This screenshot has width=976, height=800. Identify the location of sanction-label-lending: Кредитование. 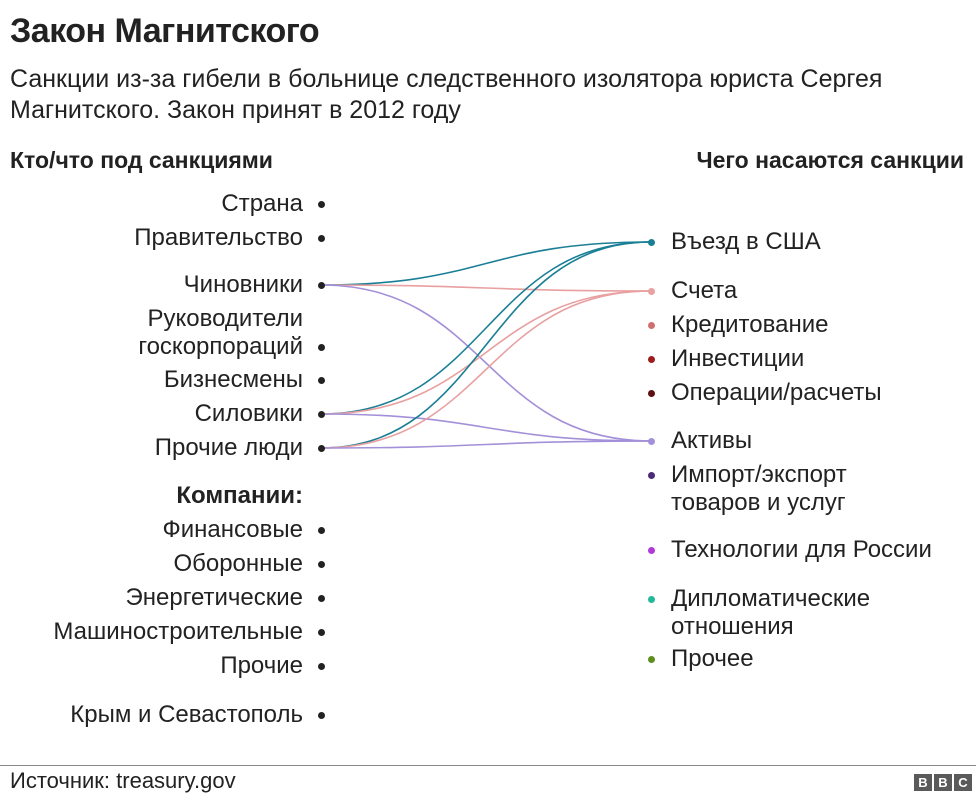
(749, 325).